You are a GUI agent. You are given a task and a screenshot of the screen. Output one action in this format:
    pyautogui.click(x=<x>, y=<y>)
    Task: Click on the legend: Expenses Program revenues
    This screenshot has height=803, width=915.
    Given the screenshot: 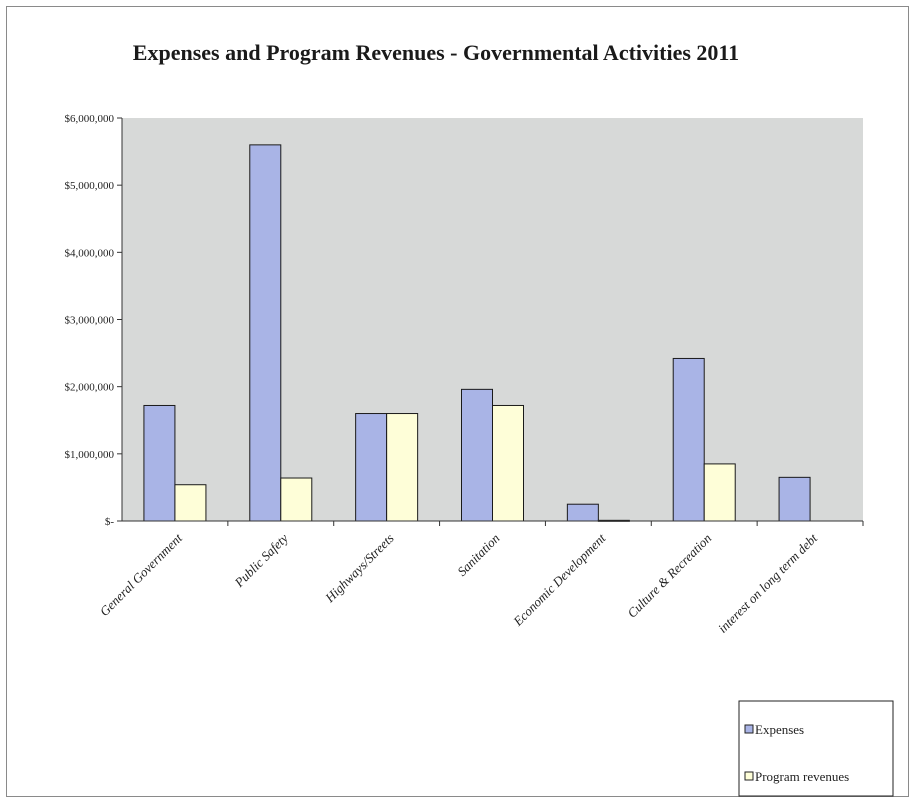 What is the action you would take?
    pyautogui.click(x=816, y=748)
    